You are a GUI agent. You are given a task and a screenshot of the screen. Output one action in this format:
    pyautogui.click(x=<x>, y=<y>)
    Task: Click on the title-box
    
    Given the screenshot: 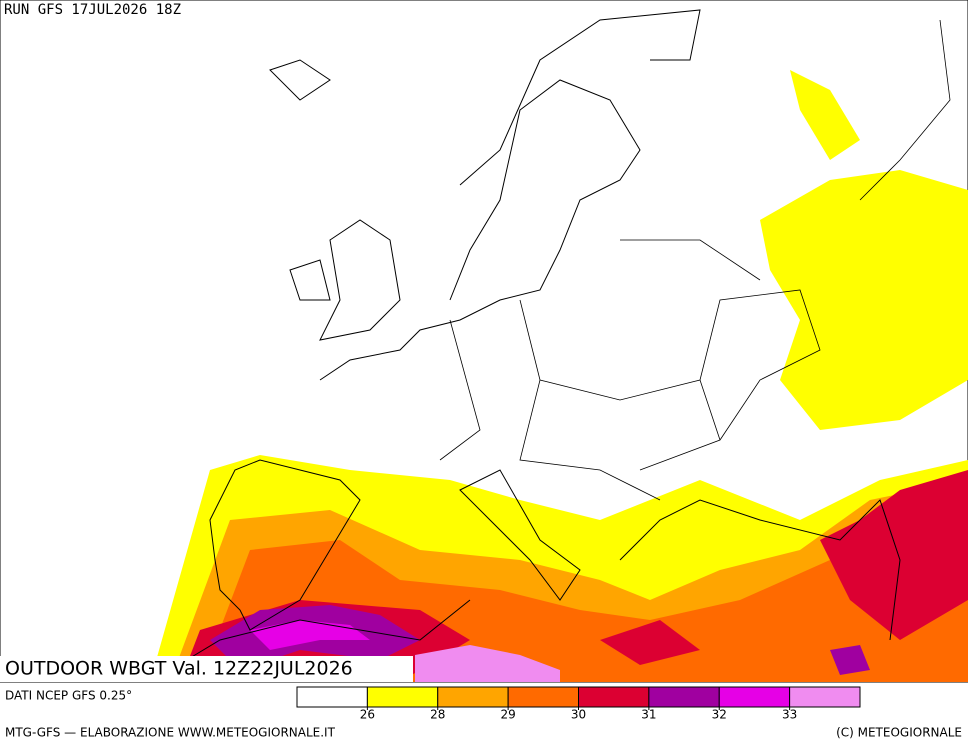 What is the action you would take?
    pyautogui.click(x=206, y=669)
    